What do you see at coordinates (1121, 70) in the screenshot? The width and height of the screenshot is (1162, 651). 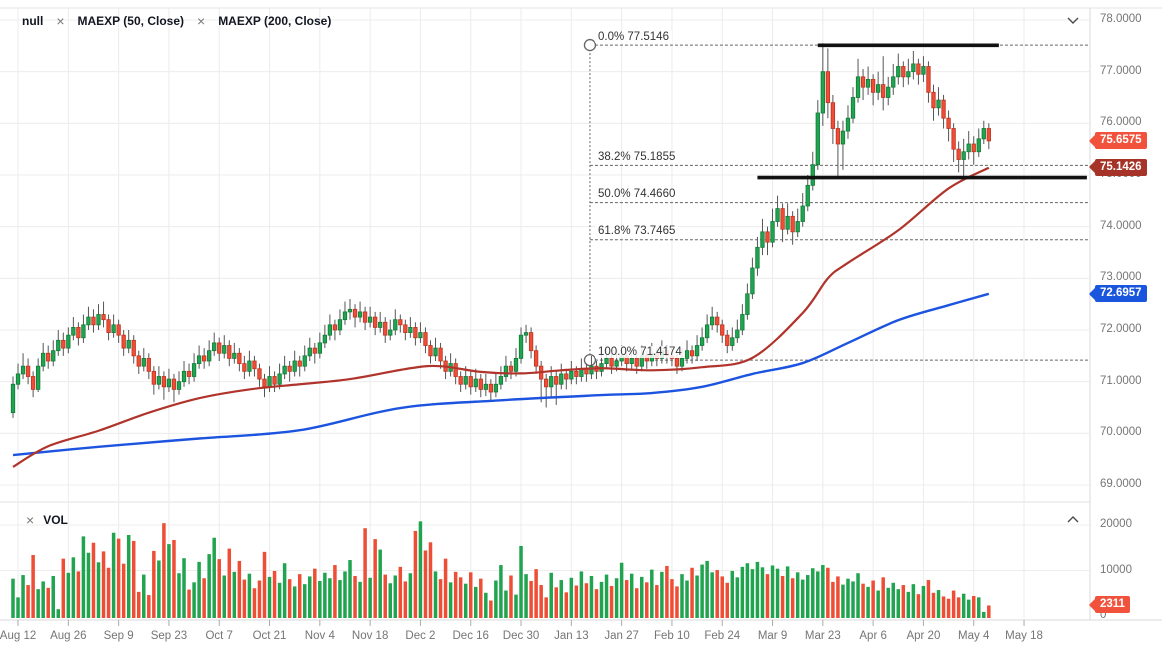 I see `y-axis-label: 77.0000` at bounding box center [1121, 70].